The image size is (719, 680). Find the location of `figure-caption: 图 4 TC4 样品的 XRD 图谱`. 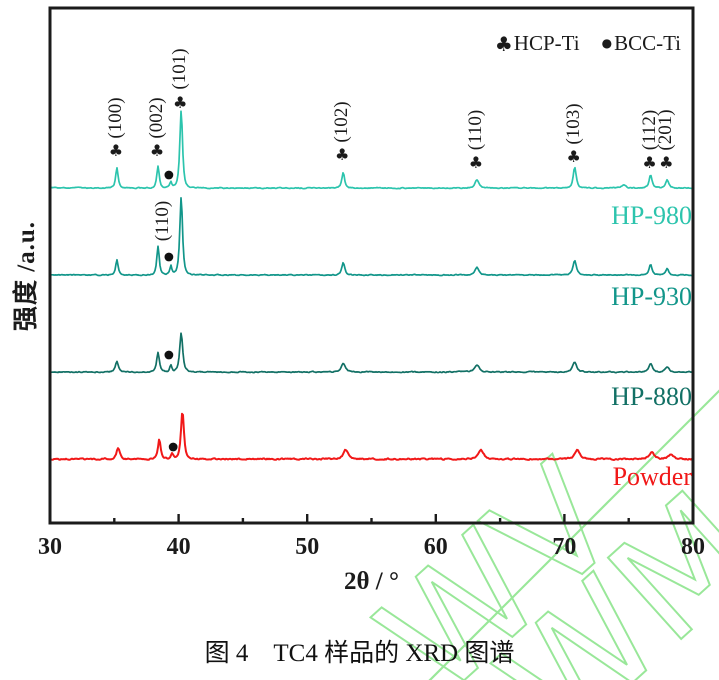

figure-caption: 图 4 TC4 样品的 XRD 图谱 is located at coordinates (359, 653).